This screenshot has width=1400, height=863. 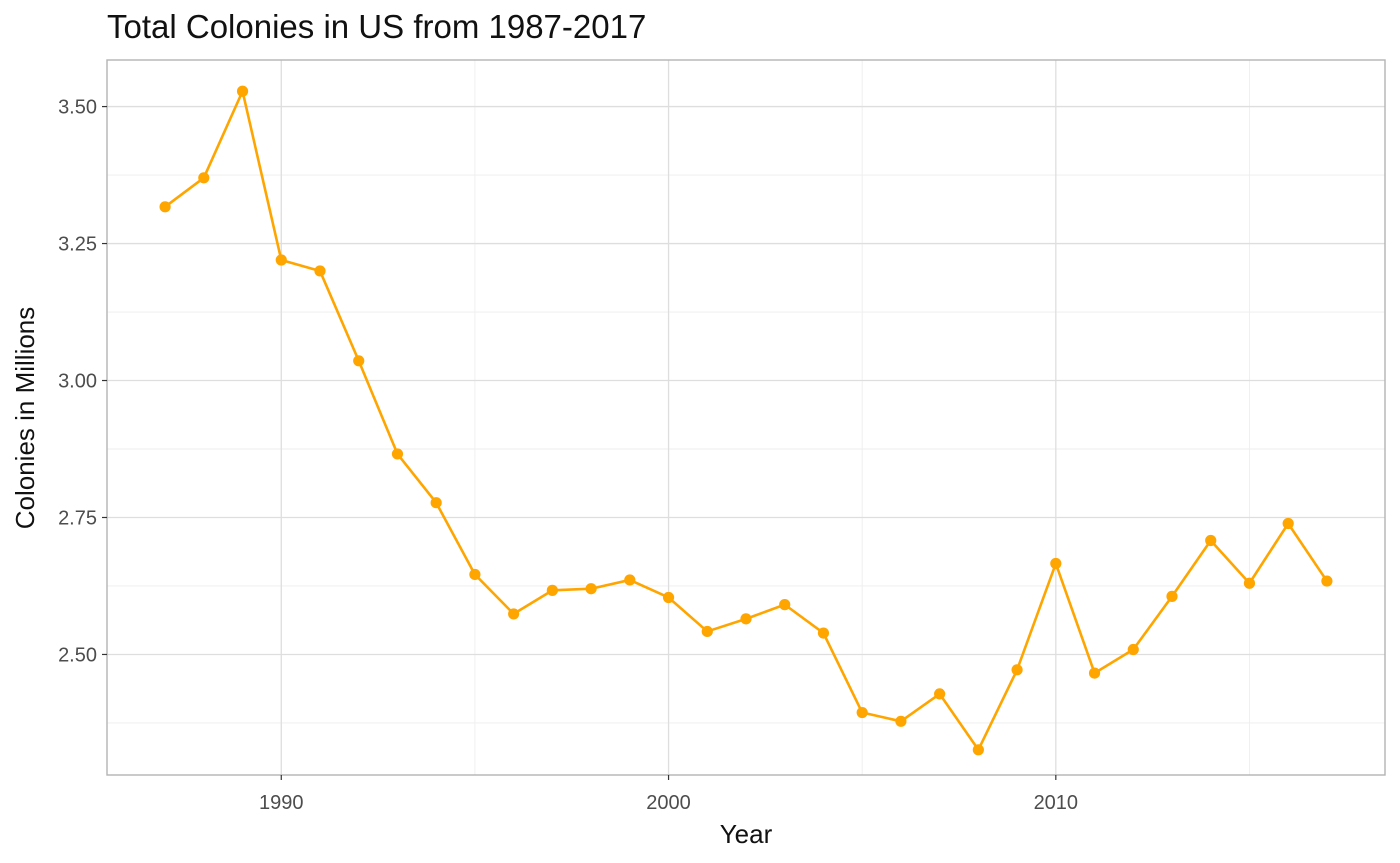 I want to click on x-axis-title: Year, so click(x=746, y=834).